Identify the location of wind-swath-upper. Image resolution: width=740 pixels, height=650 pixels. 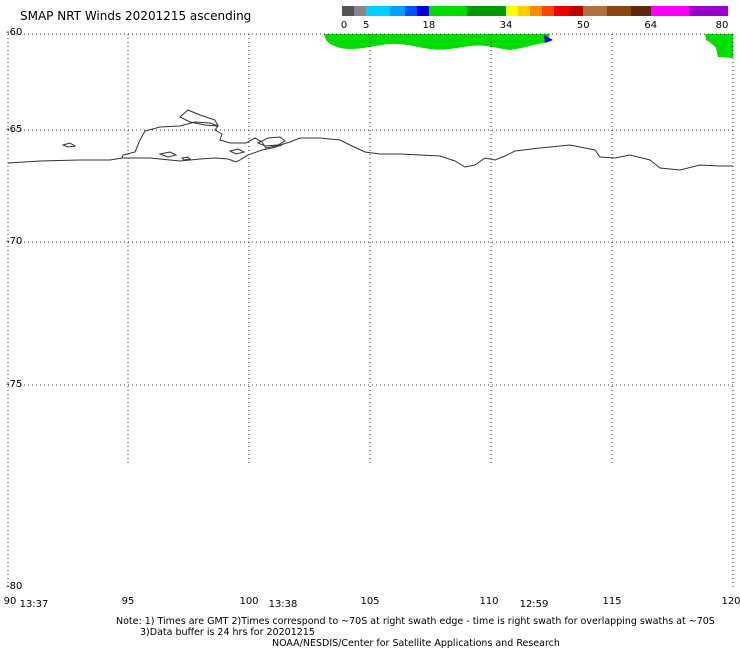
(437, 42).